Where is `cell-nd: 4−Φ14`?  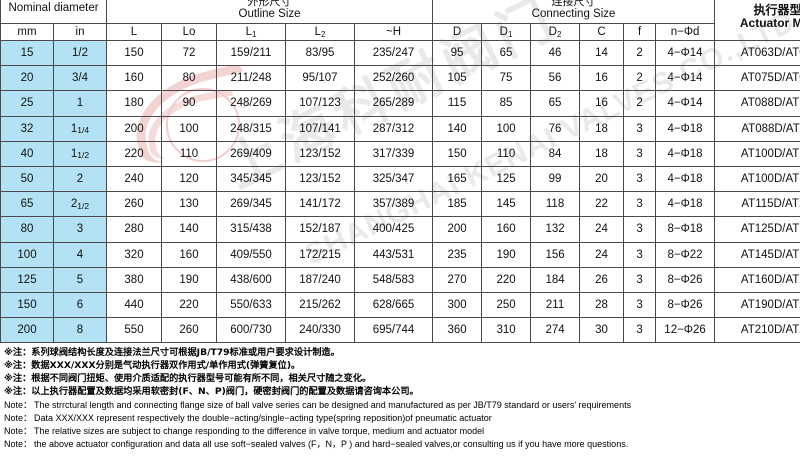 cell-nd: 4−Φ14 is located at coordinates (685, 78).